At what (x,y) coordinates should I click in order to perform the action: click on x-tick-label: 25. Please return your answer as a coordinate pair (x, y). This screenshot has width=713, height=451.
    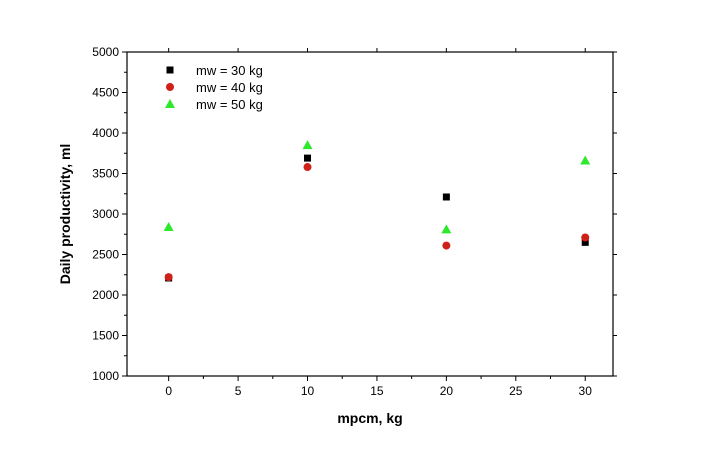
    Looking at the image, I should click on (516, 391).